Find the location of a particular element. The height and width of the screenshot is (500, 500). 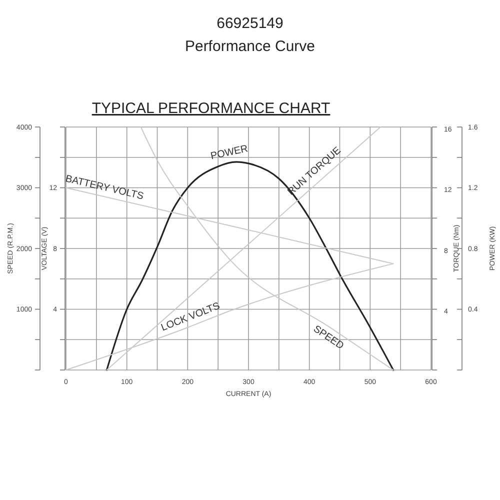

chart-subtitle: Performance Curve is located at coordinates (250, 46).